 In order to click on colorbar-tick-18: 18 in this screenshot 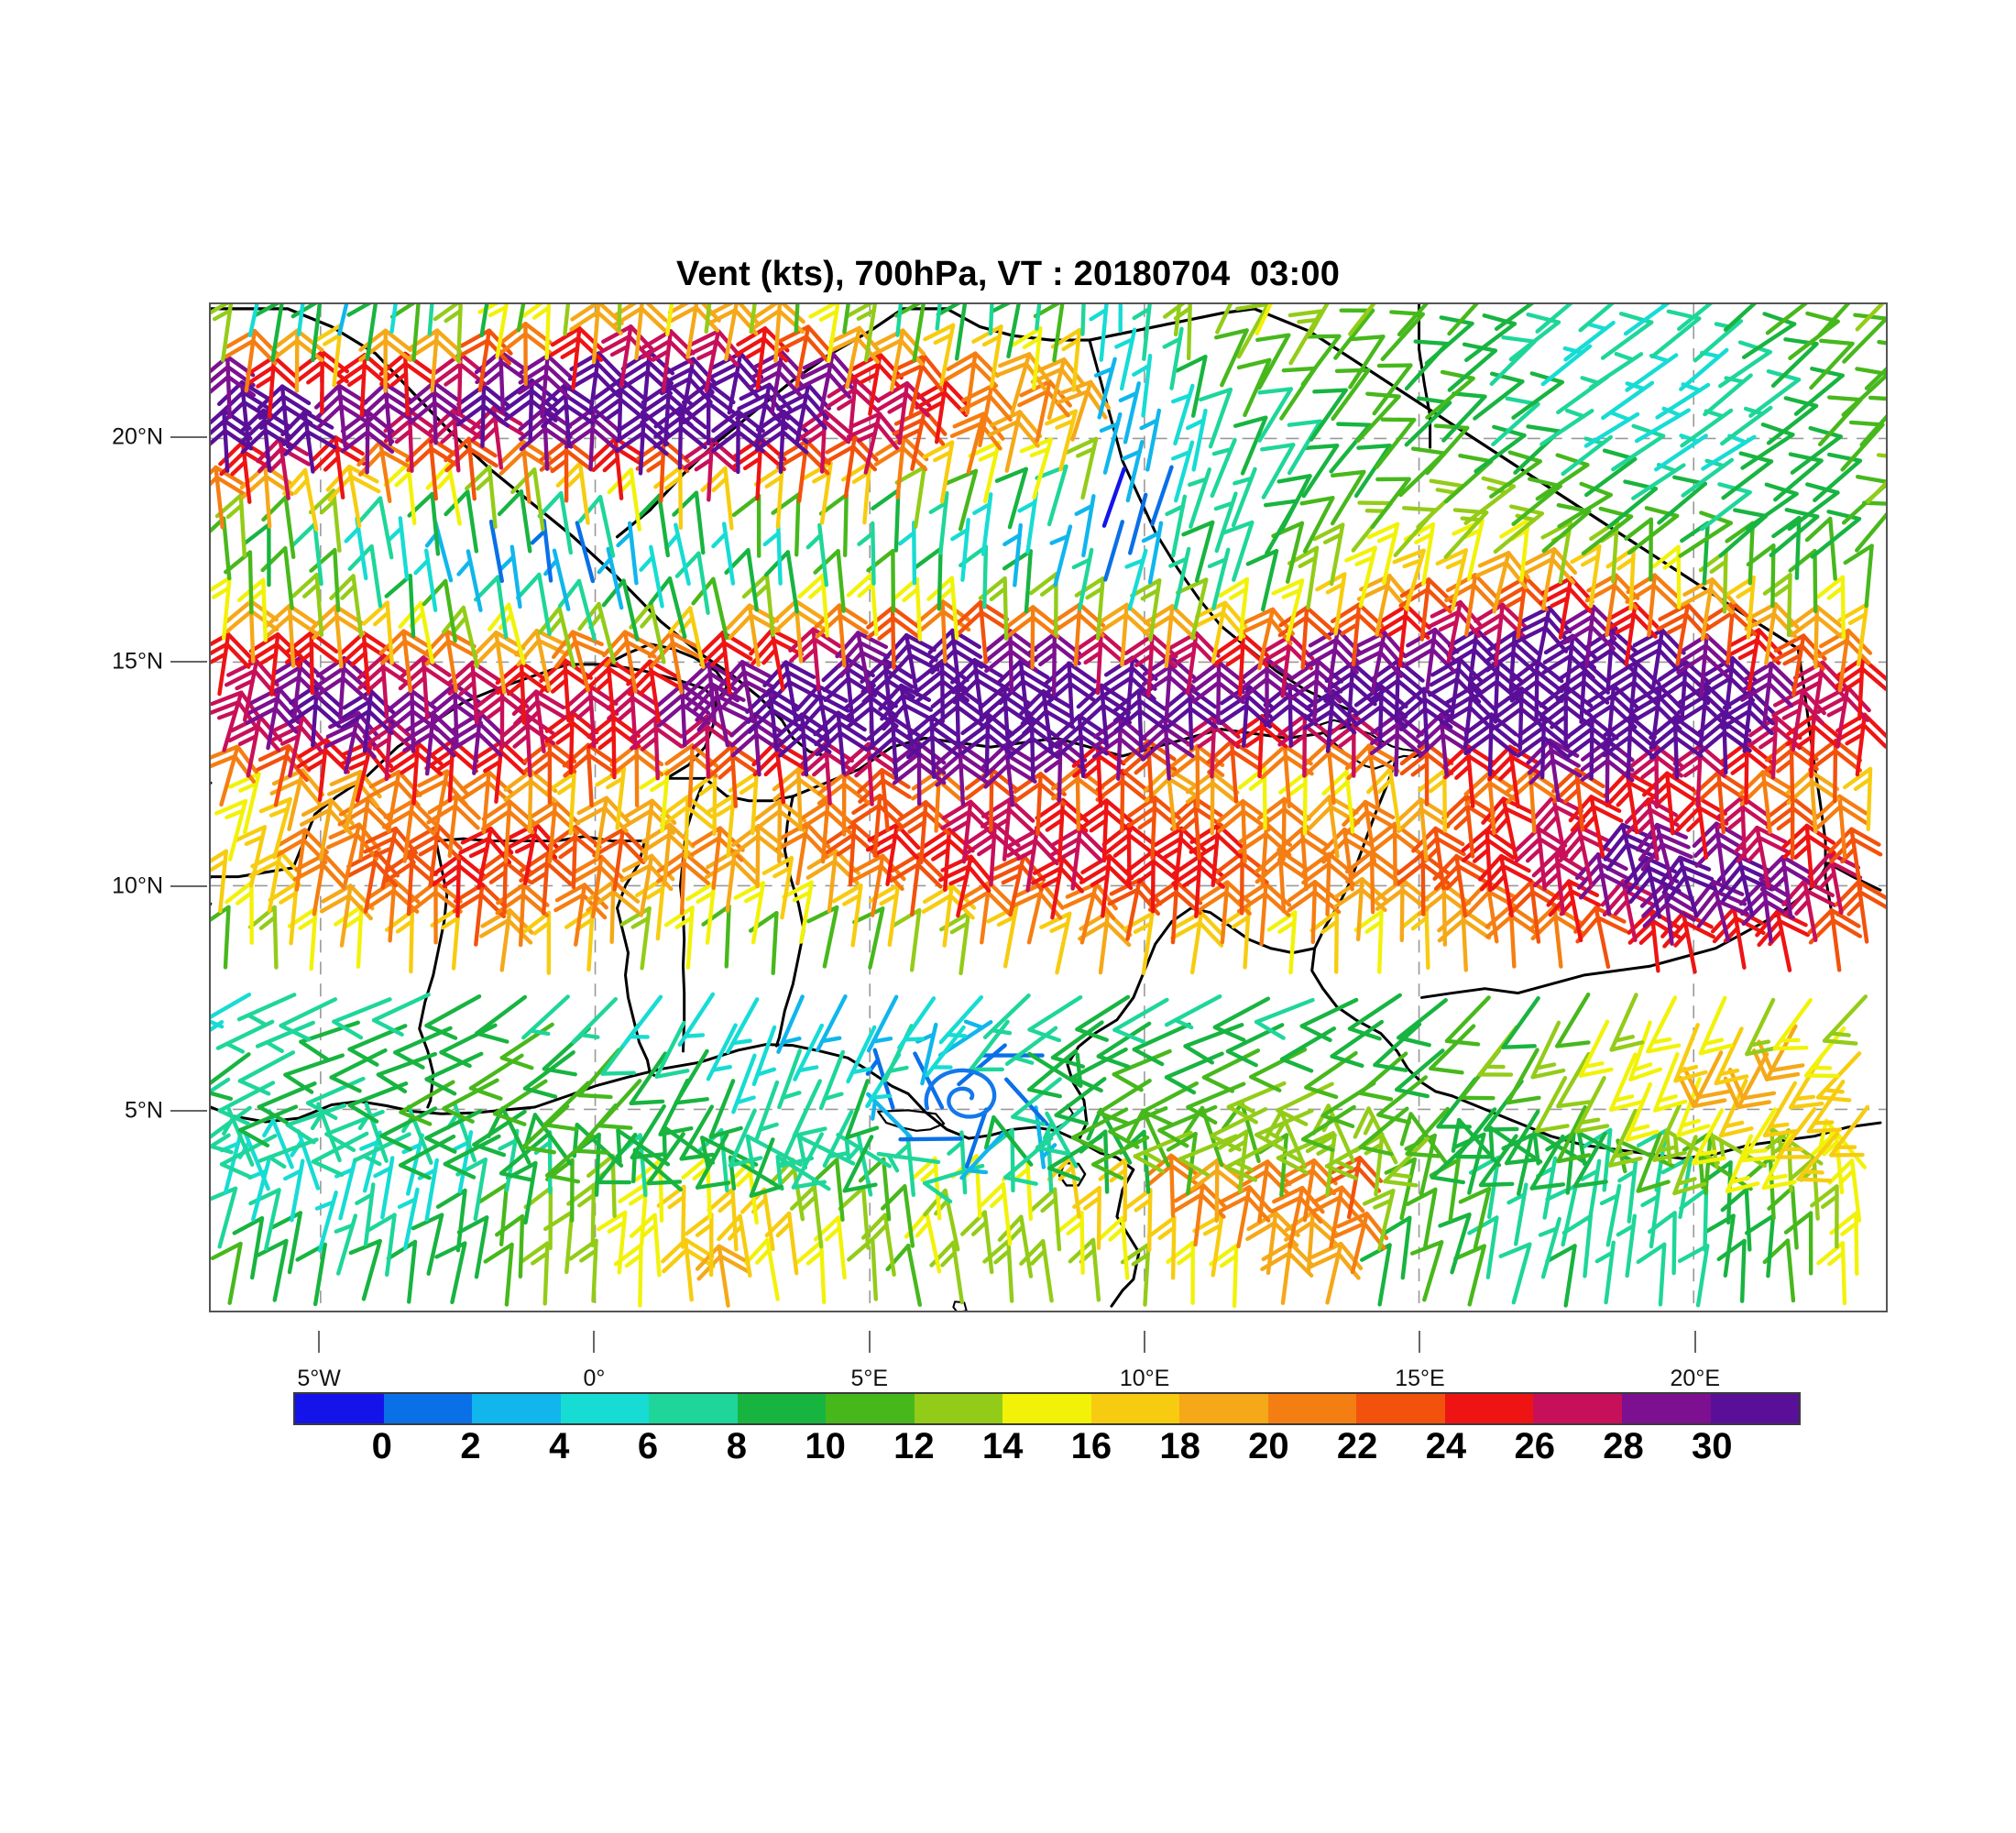, I will do `click(1179, 1446)`.